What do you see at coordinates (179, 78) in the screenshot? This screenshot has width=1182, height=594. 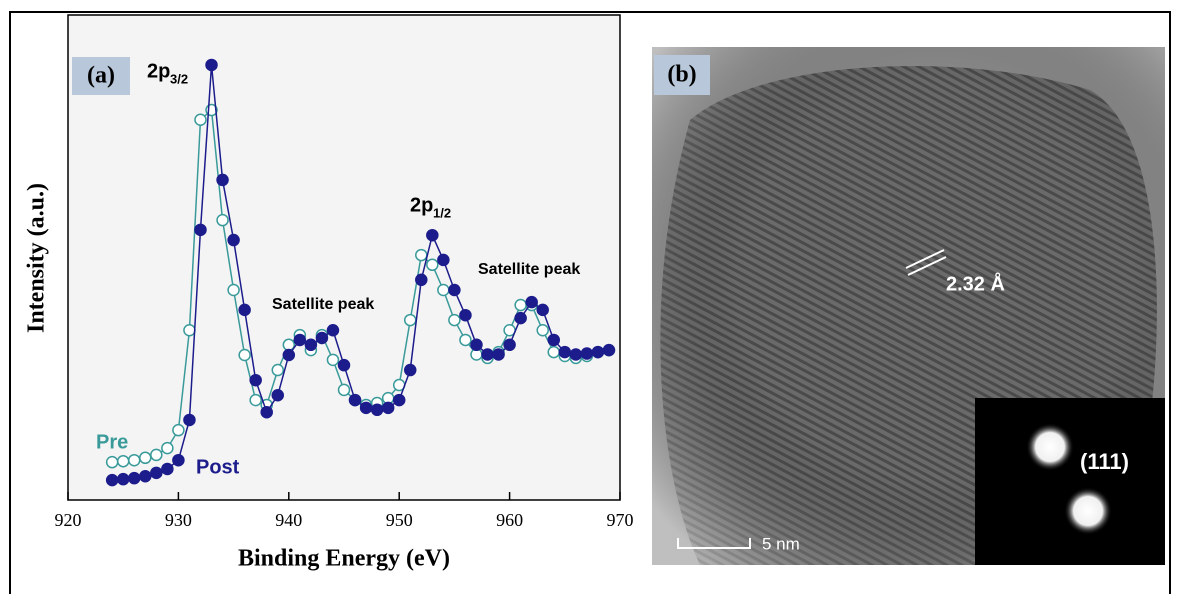 I see `annotation-sub: 3/2` at bounding box center [179, 78].